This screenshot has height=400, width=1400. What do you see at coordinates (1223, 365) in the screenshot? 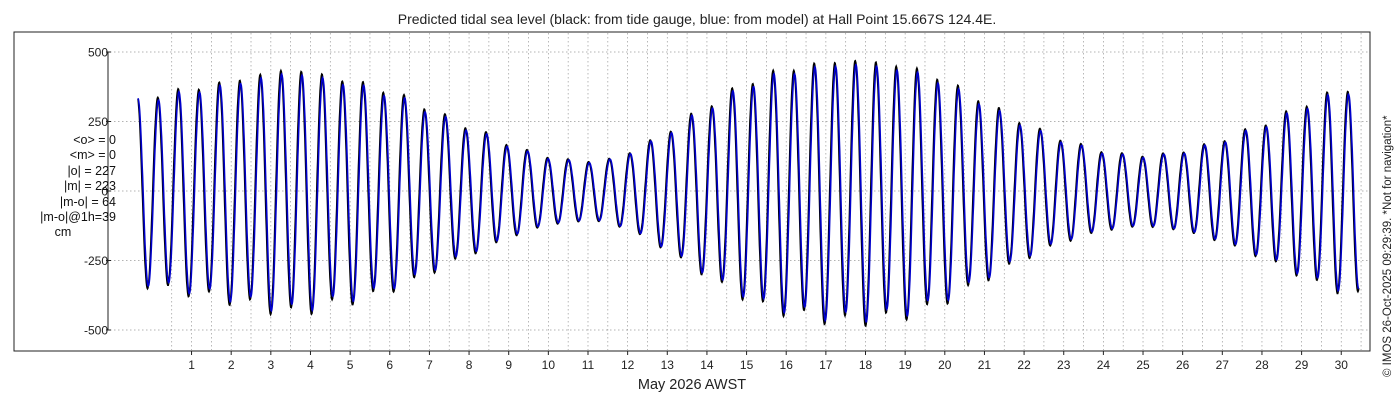
I see `x-tick-label: 27` at bounding box center [1223, 365].